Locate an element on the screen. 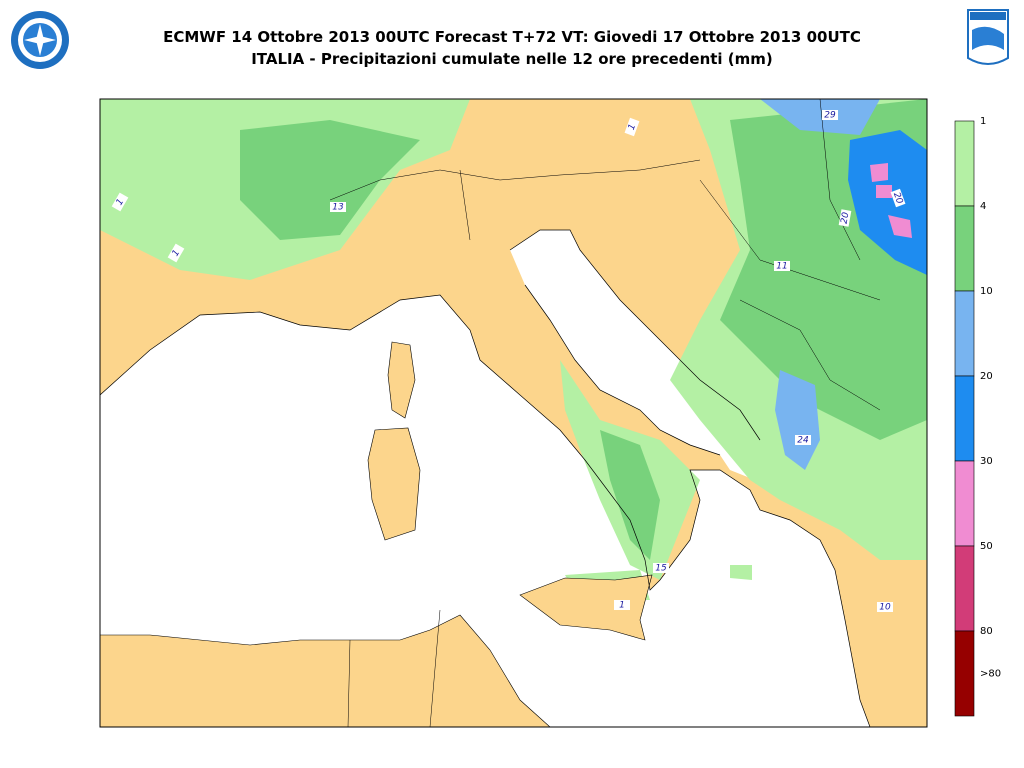  map-label: 15 is located at coordinates (661, 568).